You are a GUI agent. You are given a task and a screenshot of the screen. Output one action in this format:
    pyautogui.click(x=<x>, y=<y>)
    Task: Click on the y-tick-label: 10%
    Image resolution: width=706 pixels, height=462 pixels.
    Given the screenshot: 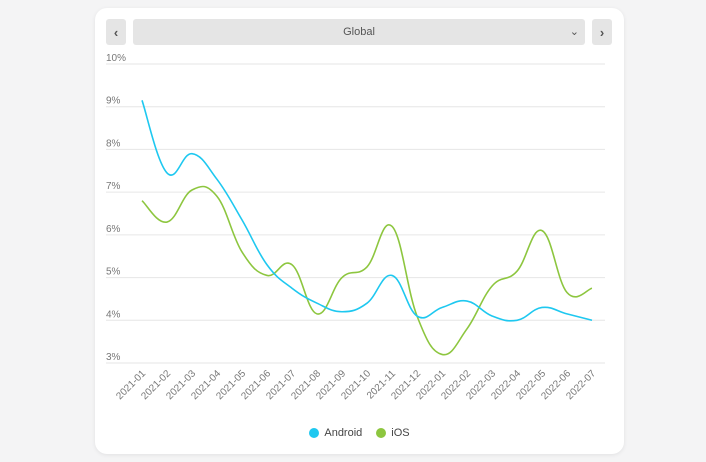 What is the action you would take?
    pyautogui.click(x=116, y=58)
    